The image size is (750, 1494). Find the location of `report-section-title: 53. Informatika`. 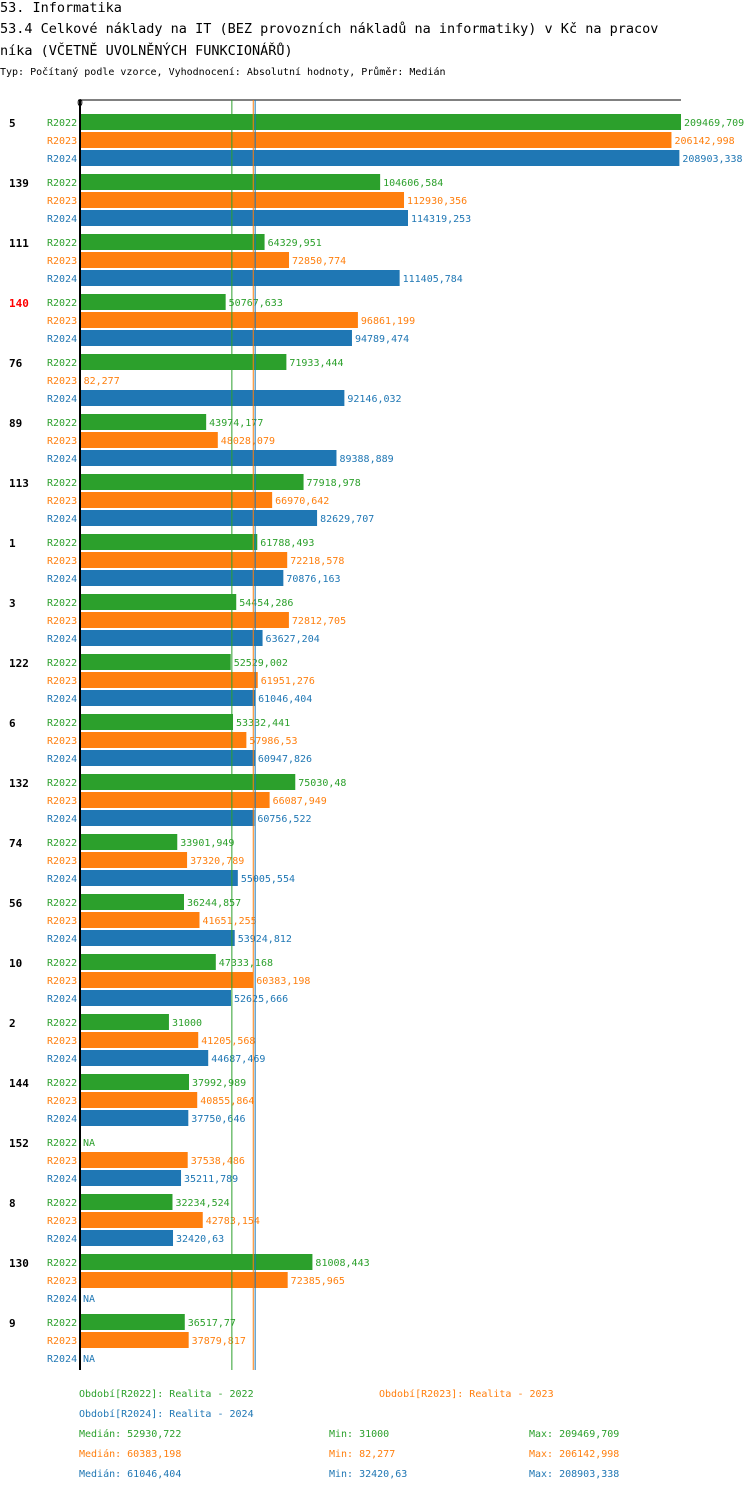

report-section-title: 53. Informatika is located at coordinates (61, 8).